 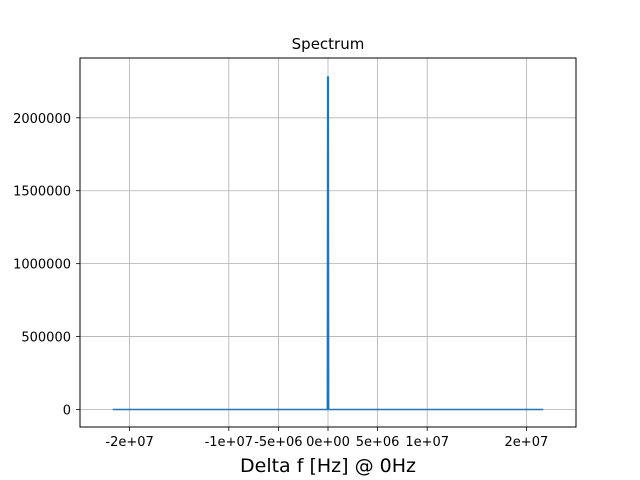 I want to click on x-axis: -2e+07 -1e+07 -5e+06 0e+00 5e+06 1e+07 2e+07, so click(x=326, y=438).